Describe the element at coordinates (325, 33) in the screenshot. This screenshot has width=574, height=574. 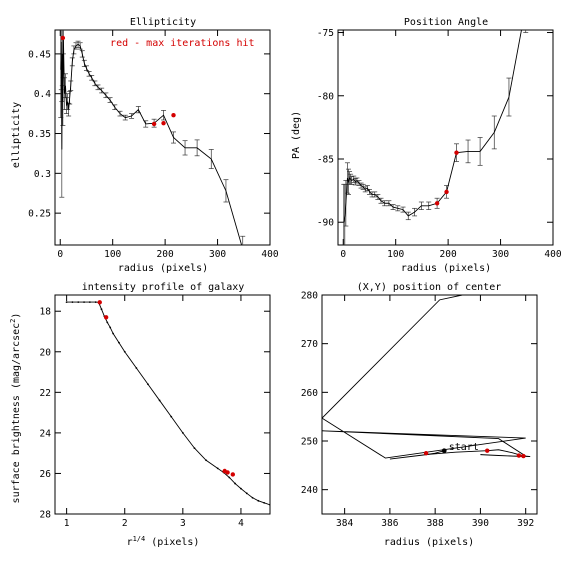
I see `y-tick-label: -75` at that location.